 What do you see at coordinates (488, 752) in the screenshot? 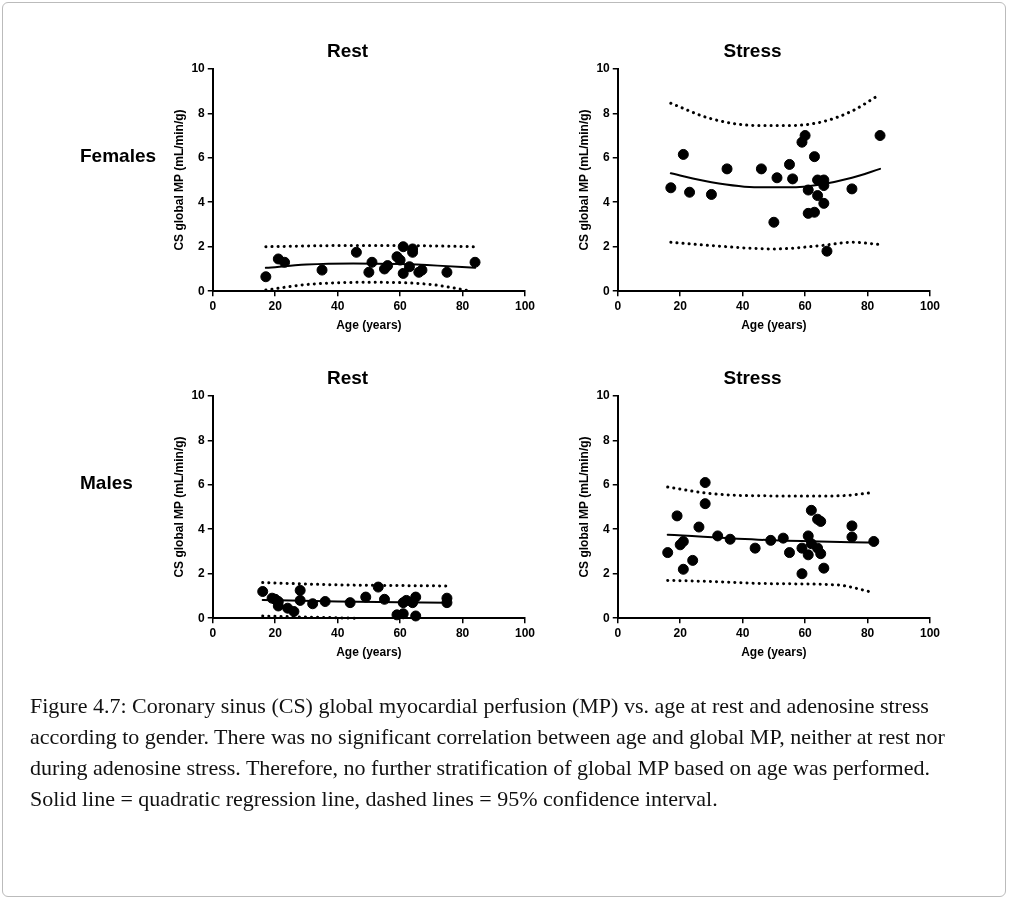
I see `caption: Figure 4.7: Coronary sinus (CS) global myocardial perfusion (MP) vs. age at rest and adenosine stress according to gender. There was no significant correlation between age and global MP, neither at rest nor during adenosine stress. Therefore, no further stratification of global MP based on age was performed. Solid line = quadratic regression line, dashed lines = 95% confidence interval.` at bounding box center [488, 752].